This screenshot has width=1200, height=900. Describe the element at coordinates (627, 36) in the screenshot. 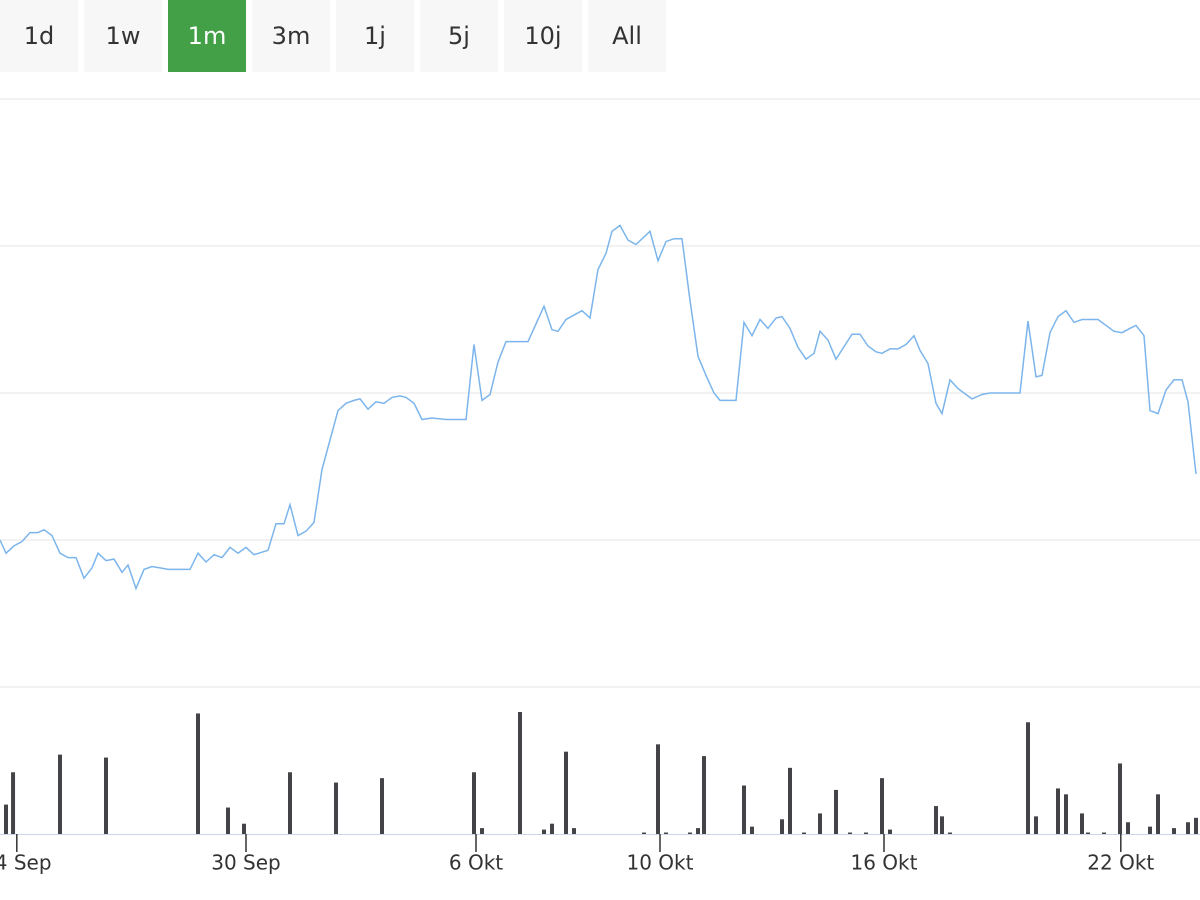

I see `range-button: All` at that location.